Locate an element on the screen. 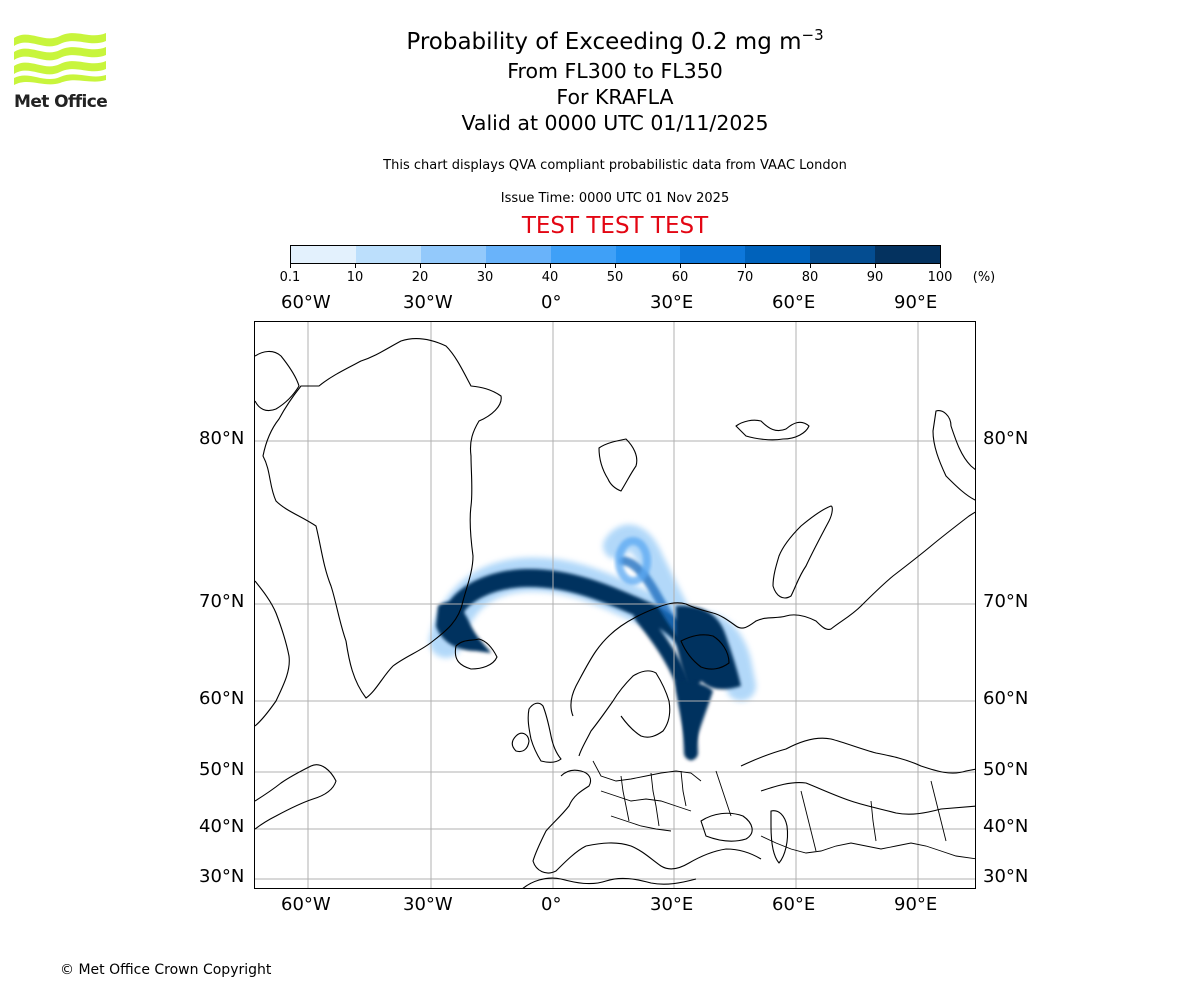 Image resolution: width=1200 pixels, height=1000 pixels. colorbar-label: 20 is located at coordinates (420, 277).